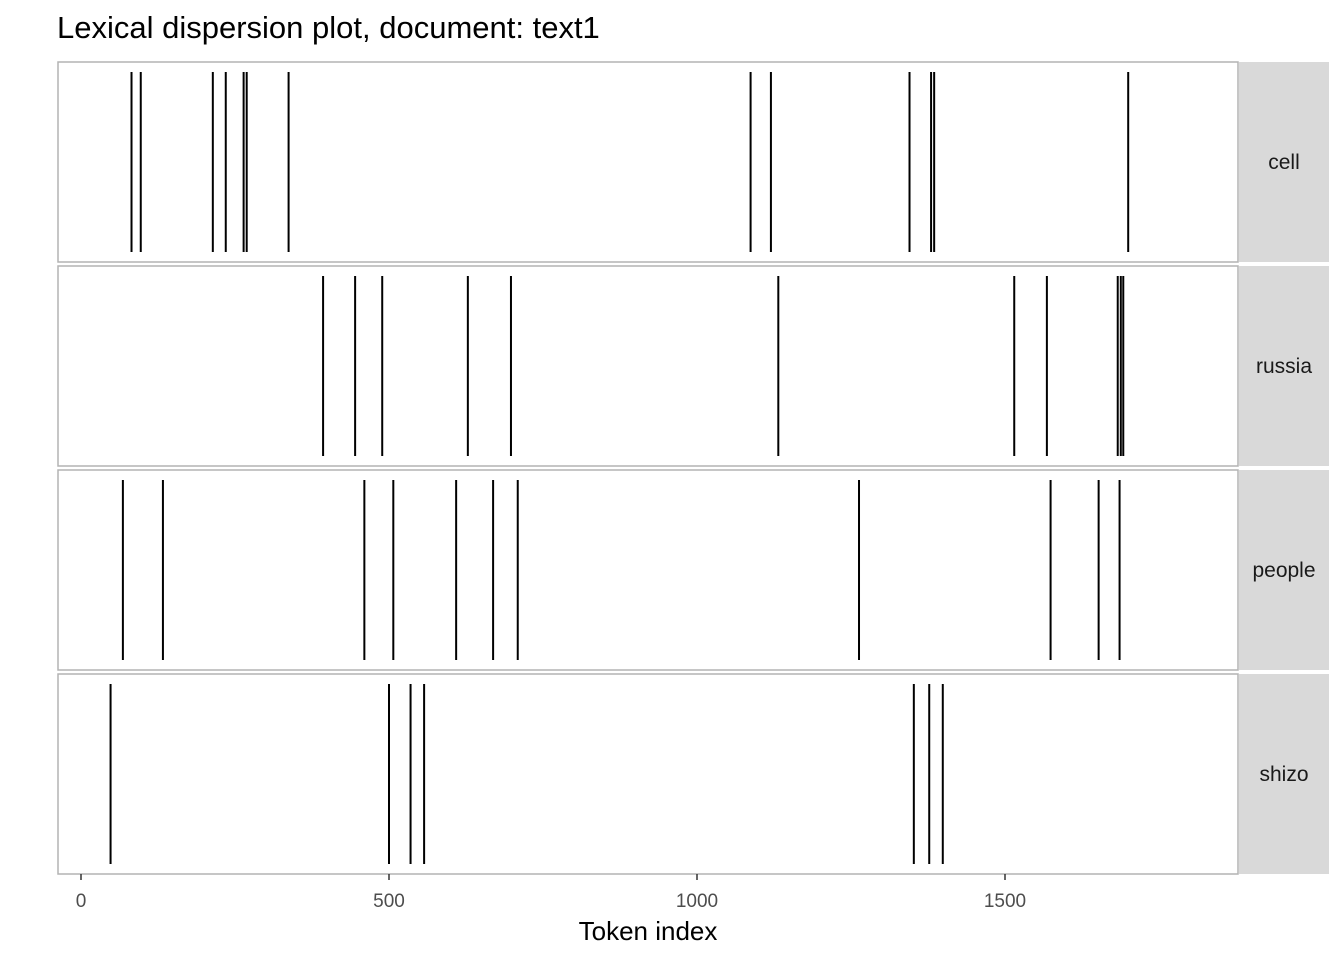 This screenshot has height=960, width=1344. Describe the element at coordinates (1005, 901) in the screenshot. I see `x-tick-label: 1500` at that location.